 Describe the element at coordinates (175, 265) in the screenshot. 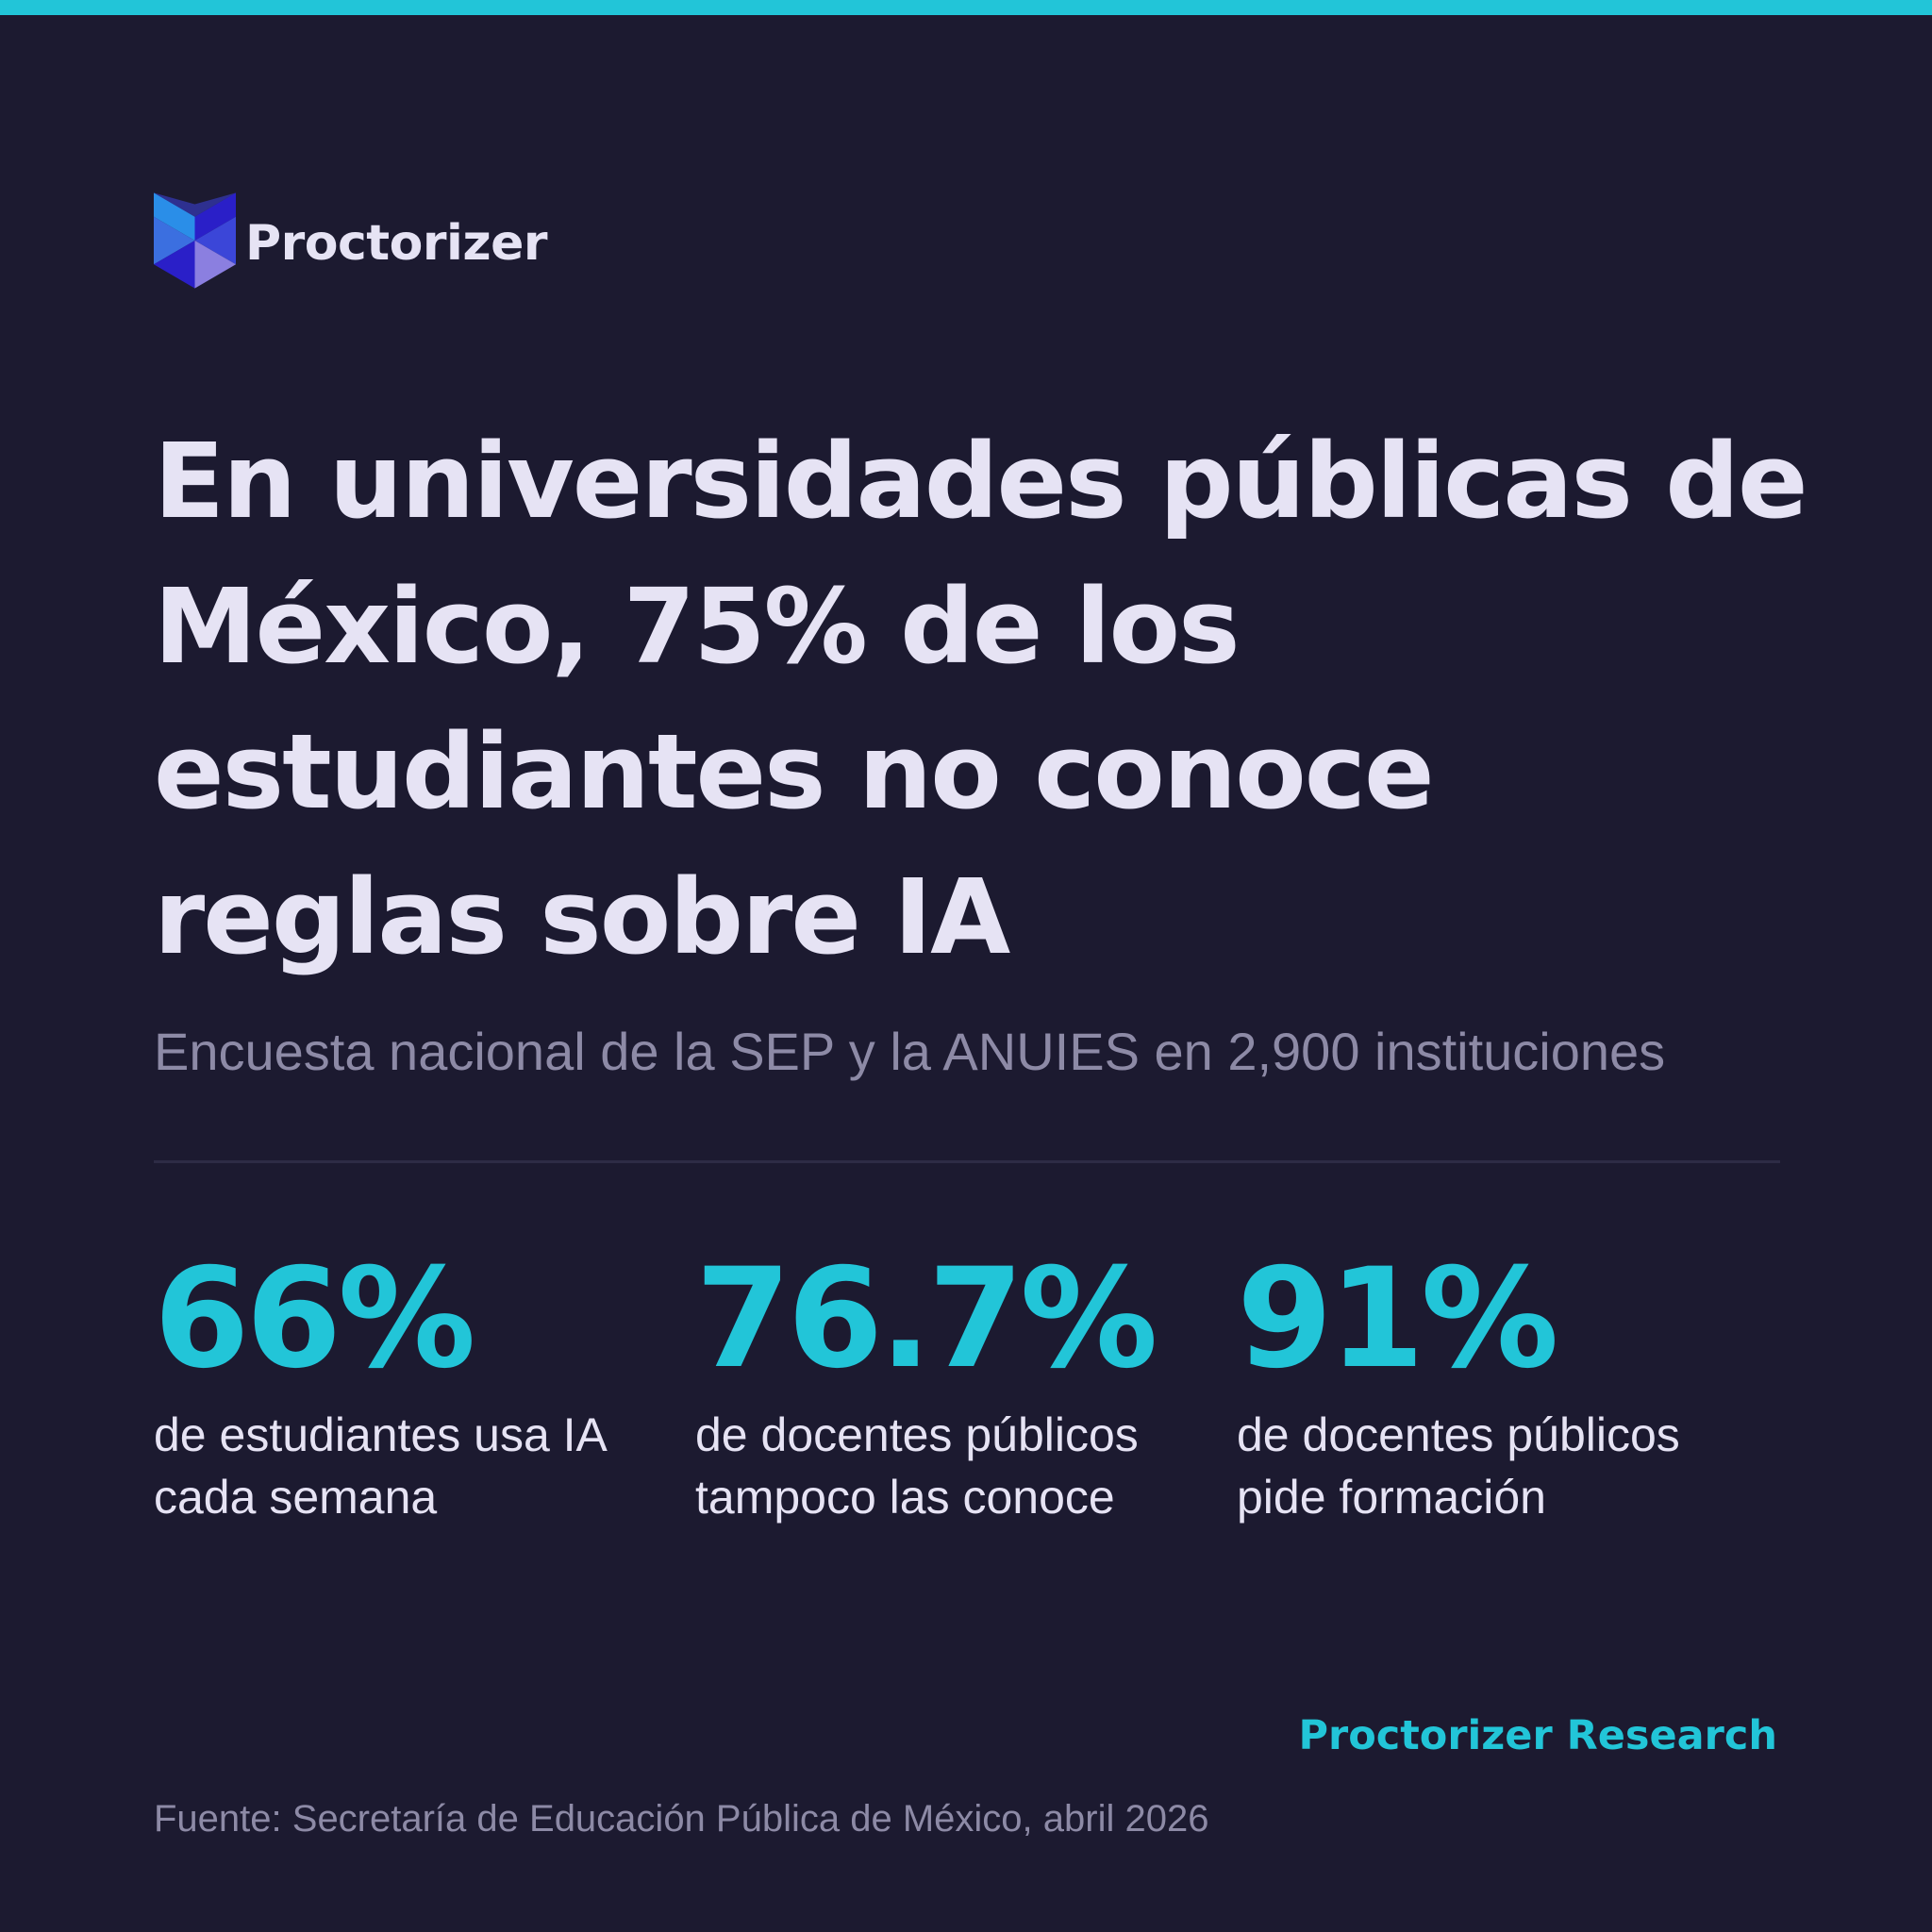

I see `logo-facet-bottom-left` at that location.